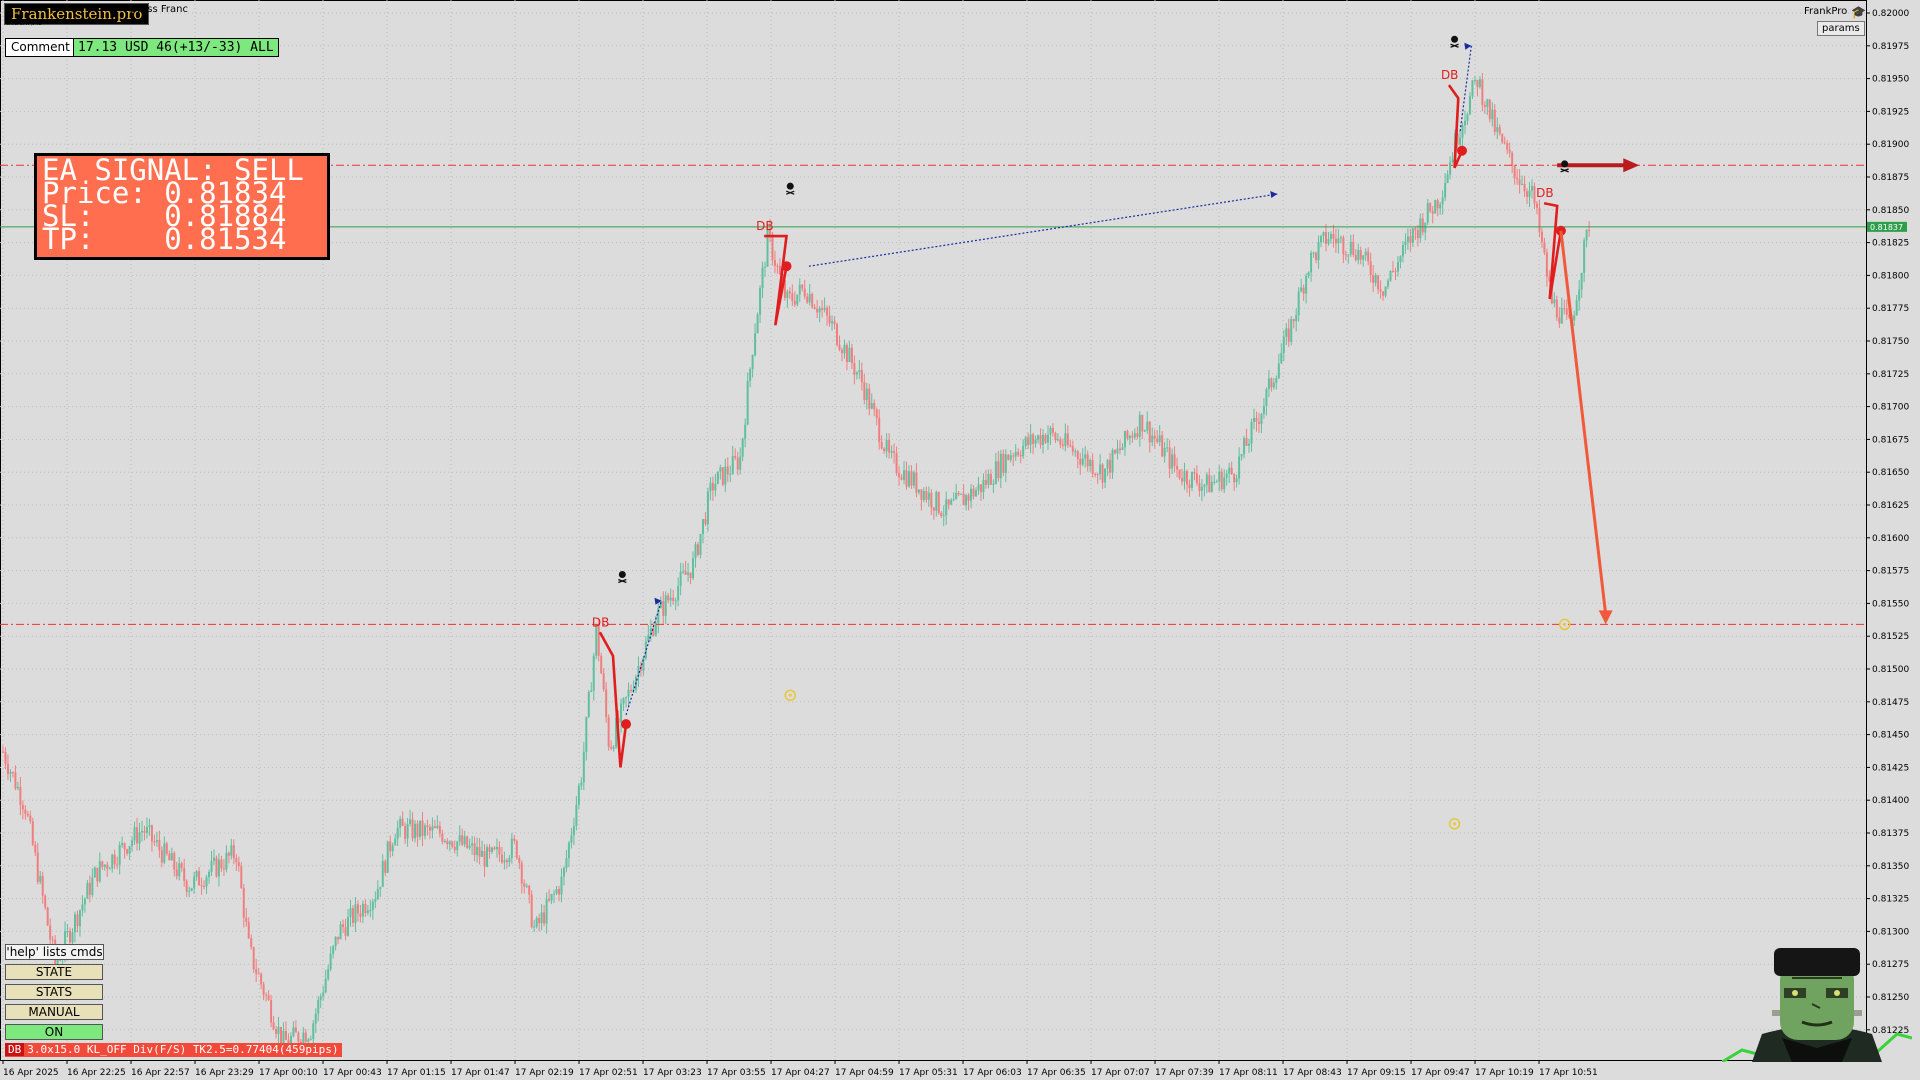  What do you see at coordinates (54, 1032) in the screenshot?
I see `on-toggle-button: ON` at bounding box center [54, 1032].